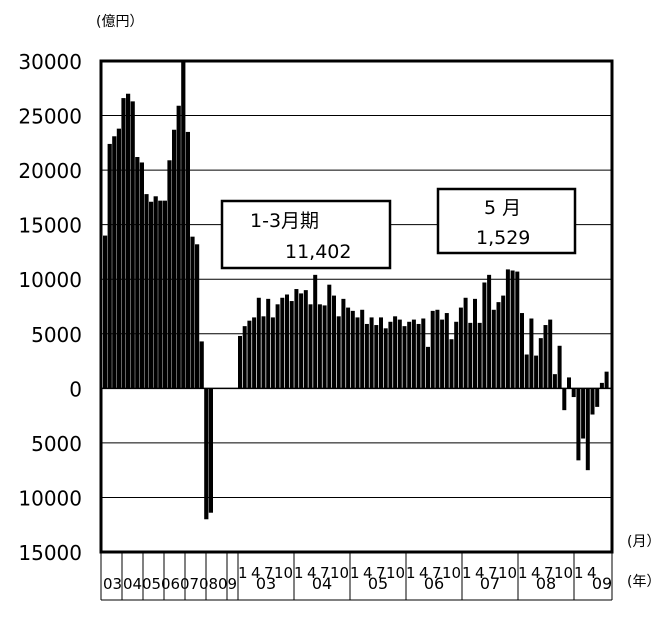  I want to click on y-tick-label: 10000, so click(50, 280).